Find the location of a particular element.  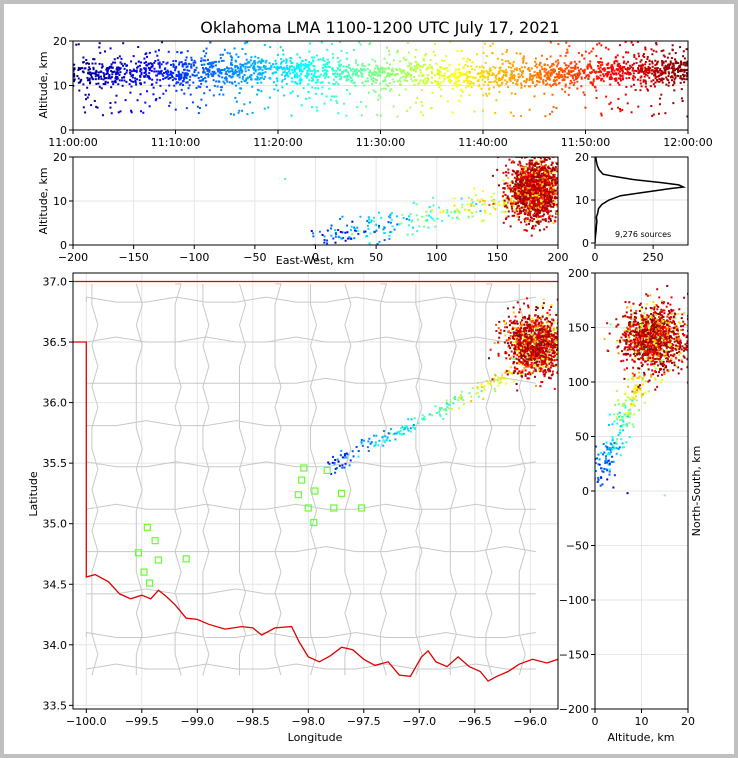

ew-altitude-xlabel: East-West, km is located at coordinates (315, 260).